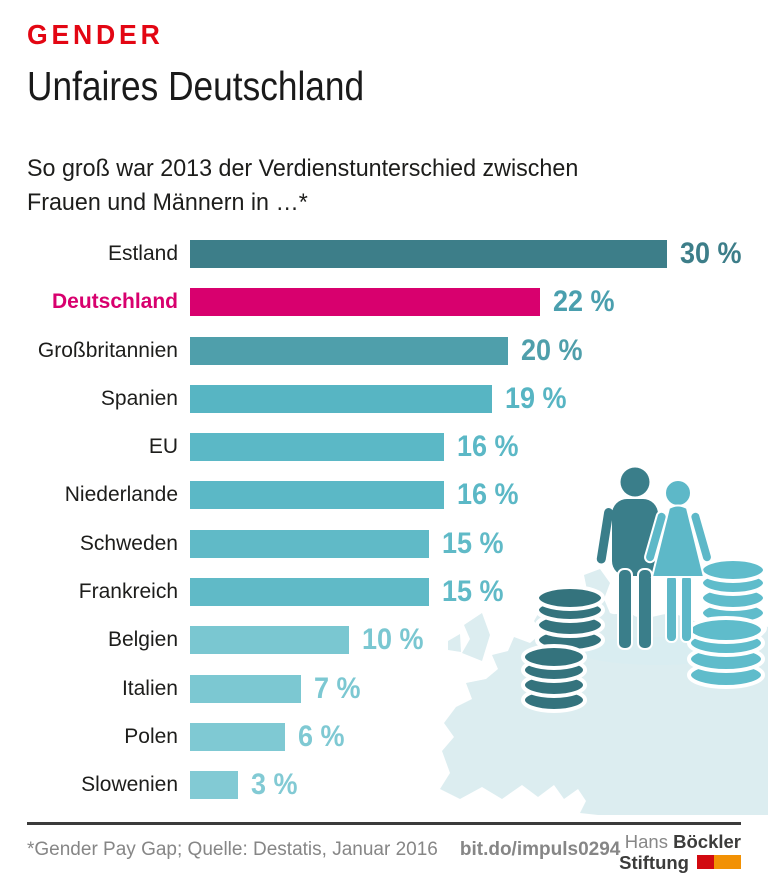 The image size is (768, 876). I want to click on country-label: Frankreich, so click(128, 592).